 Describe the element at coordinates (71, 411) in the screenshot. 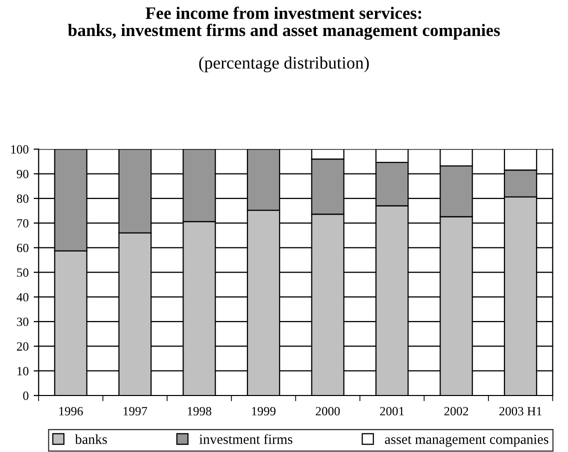

I see `x-tick-label: 1996` at that location.